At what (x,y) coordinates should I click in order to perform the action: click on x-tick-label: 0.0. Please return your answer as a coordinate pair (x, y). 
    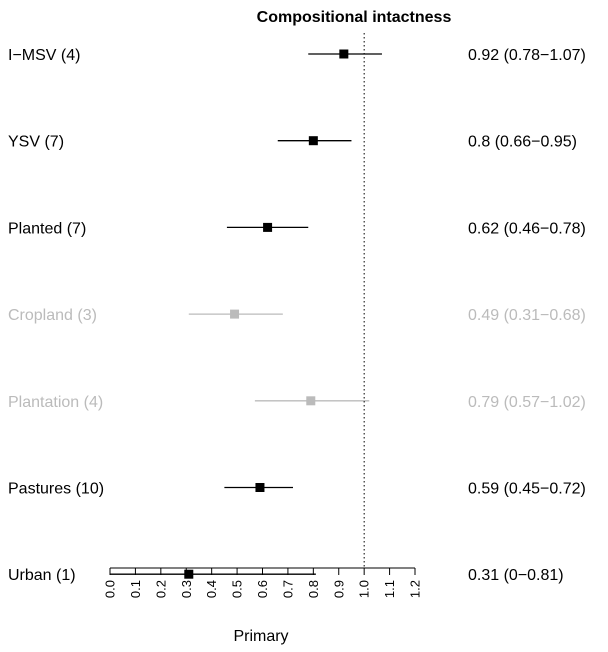
    Looking at the image, I should click on (110, 589).